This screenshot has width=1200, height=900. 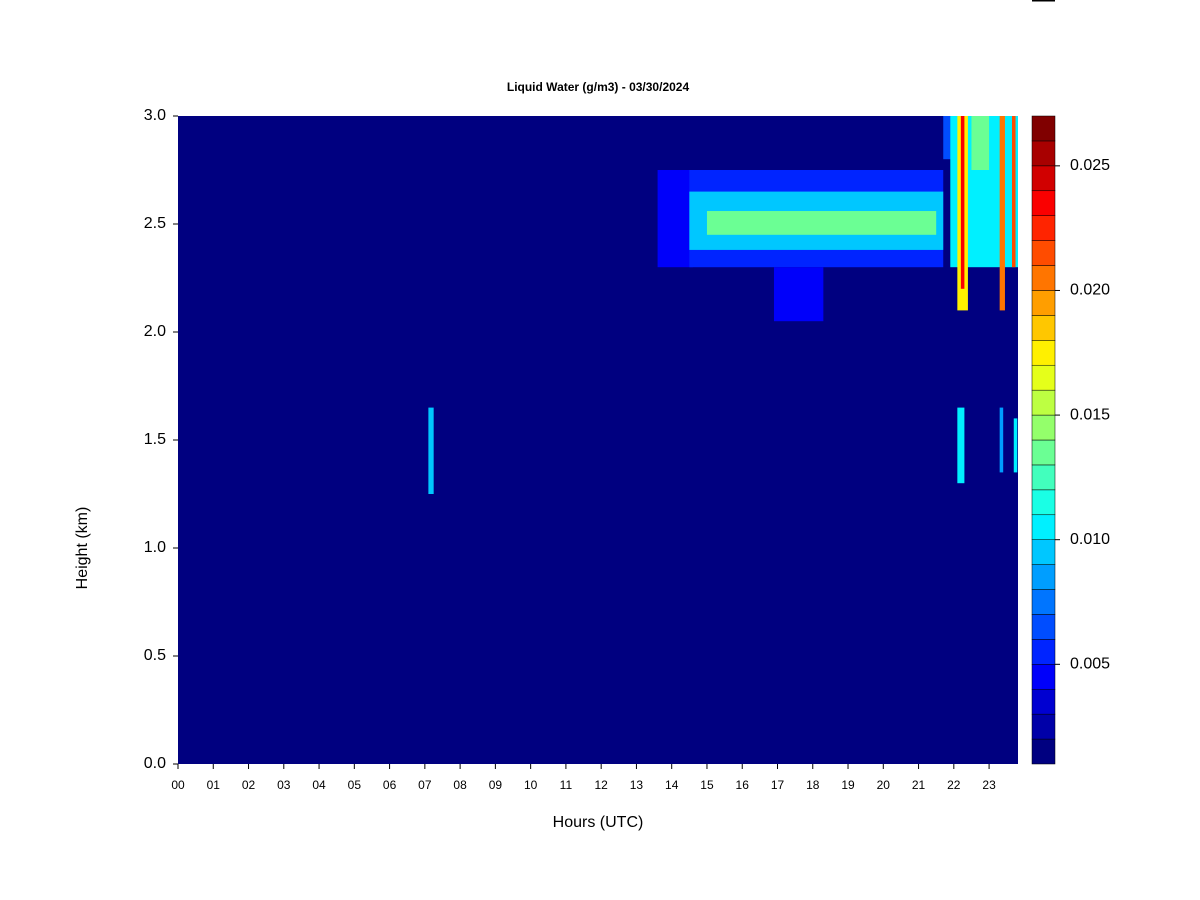 What do you see at coordinates (598, 822) in the screenshot?
I see `x-axis-title: Hours (UTC)` at bounding box center [598, 822].